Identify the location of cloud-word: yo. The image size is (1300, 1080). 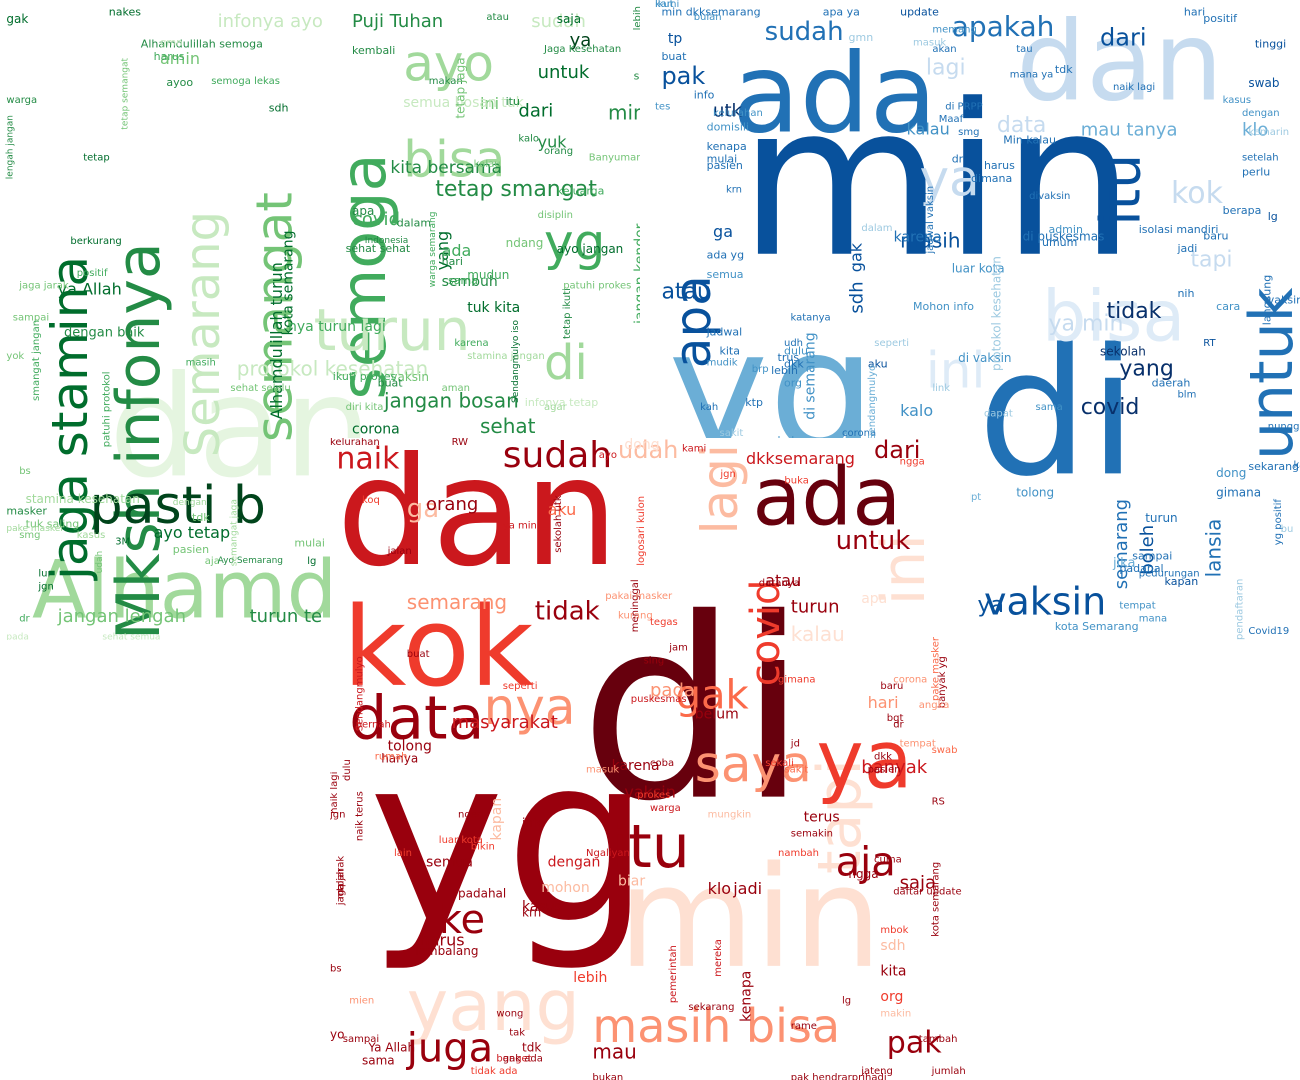
(337, 1034).